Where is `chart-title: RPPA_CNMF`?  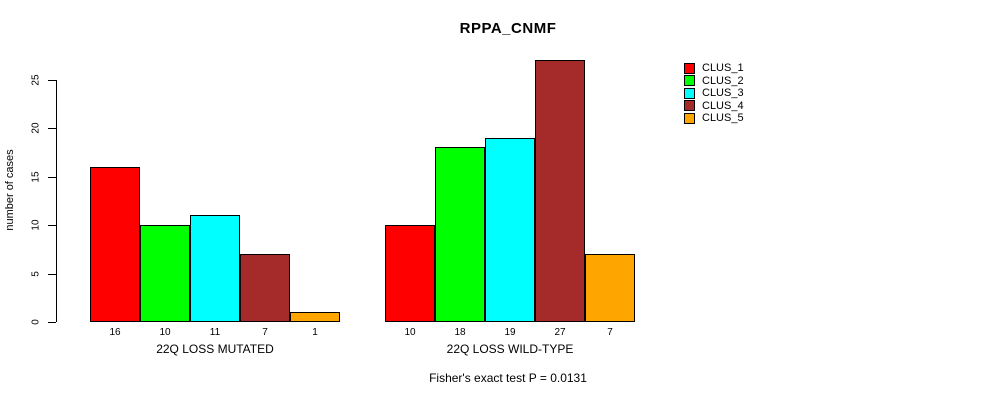 chart-title: RPPA_CNMF is located at coordinates (508, 28).